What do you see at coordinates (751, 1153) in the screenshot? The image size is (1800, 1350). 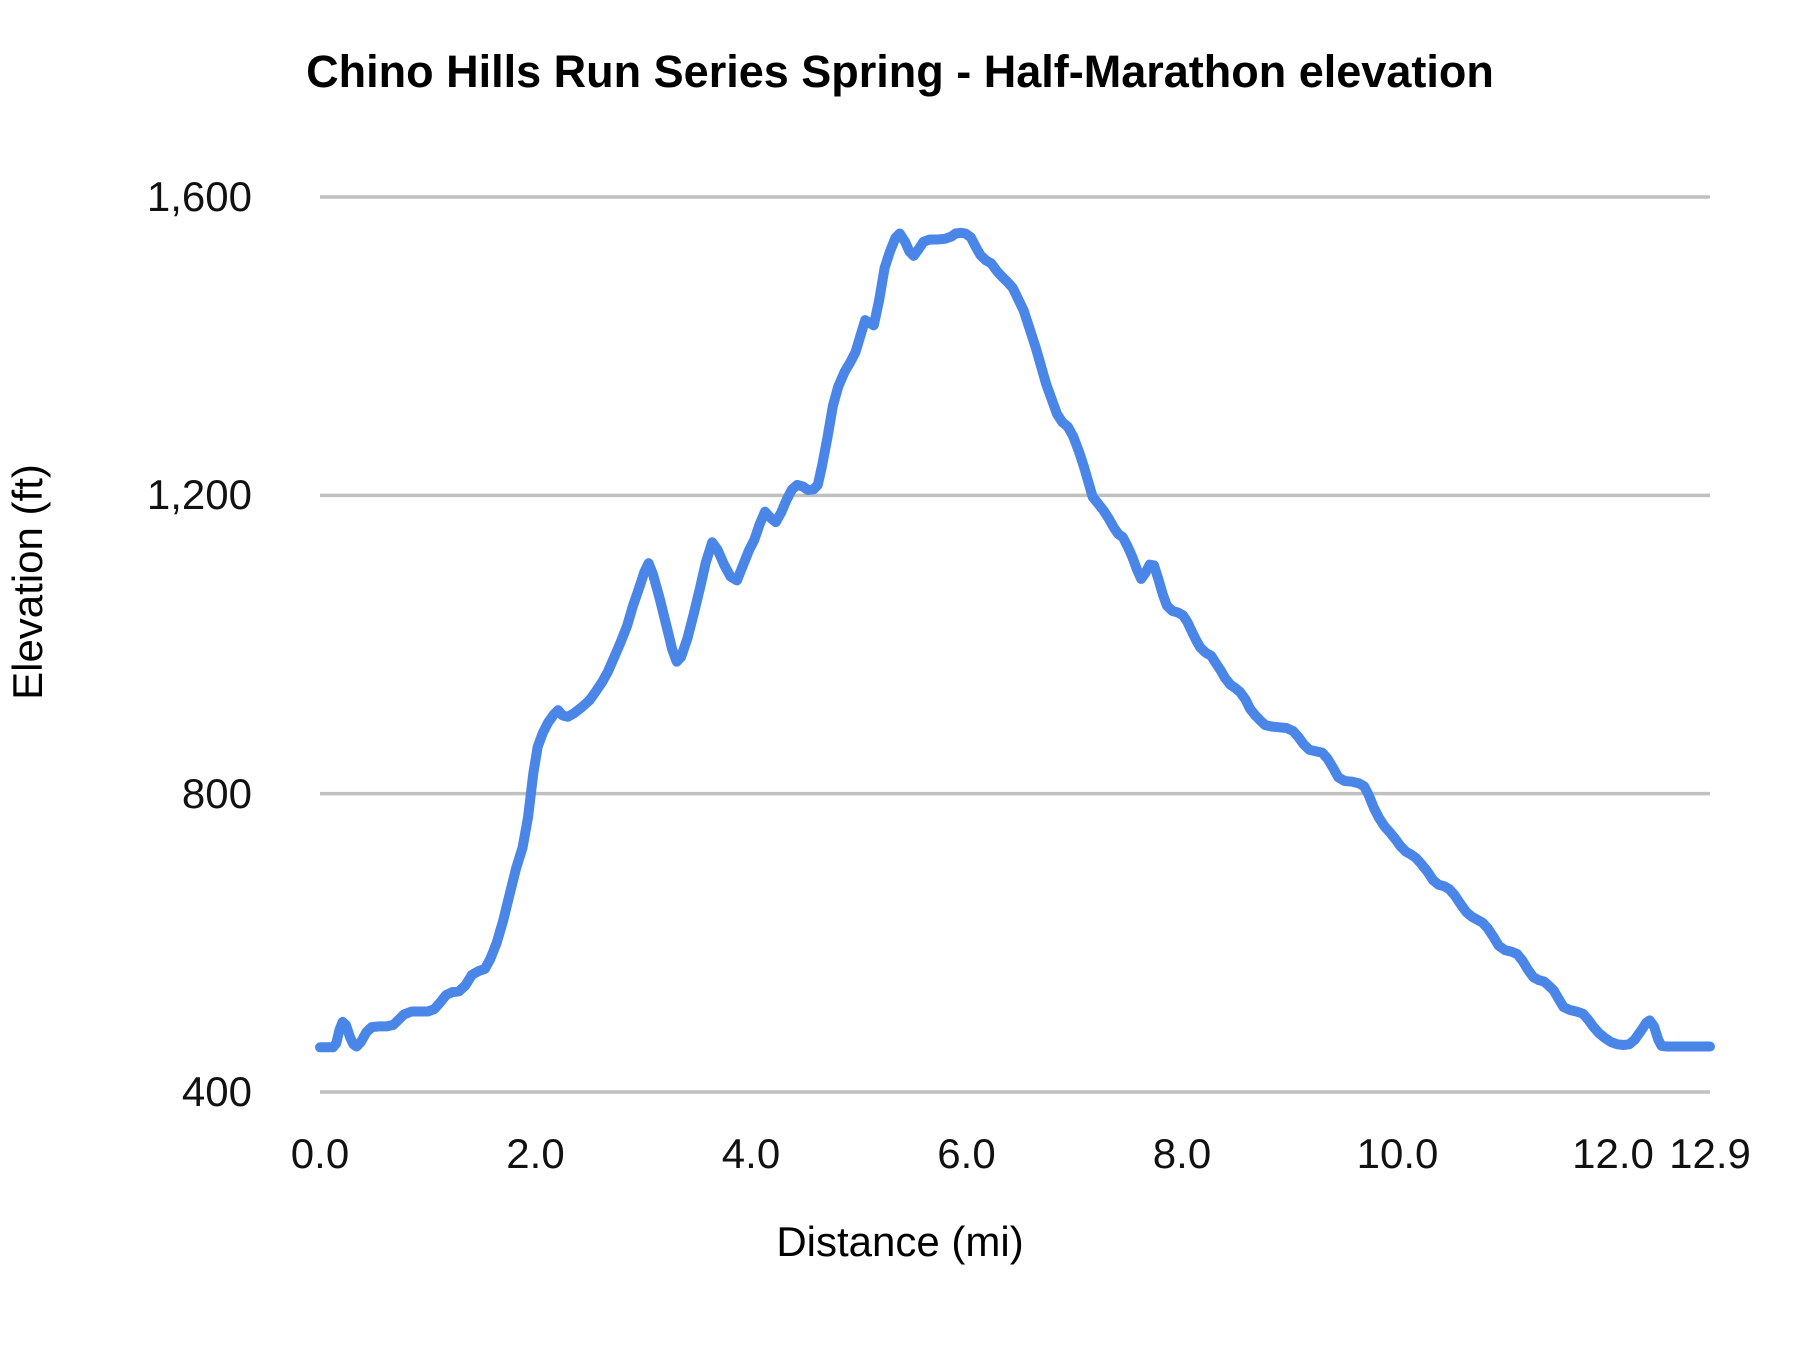 I see `x-tick-label: 4.0` at bounding box center [751, 1153].